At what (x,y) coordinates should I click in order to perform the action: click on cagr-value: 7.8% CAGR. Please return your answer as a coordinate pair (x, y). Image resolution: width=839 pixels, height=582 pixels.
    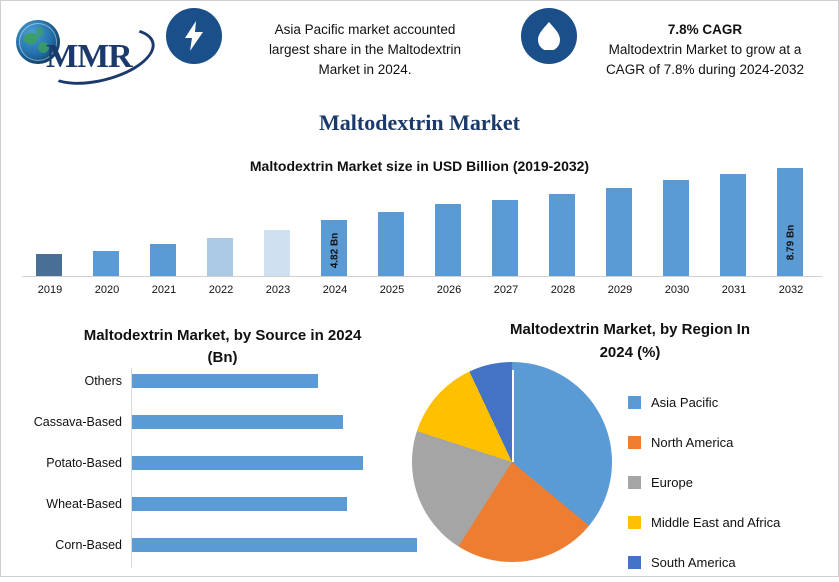
    Looking at the image, I should click on (705, 29).